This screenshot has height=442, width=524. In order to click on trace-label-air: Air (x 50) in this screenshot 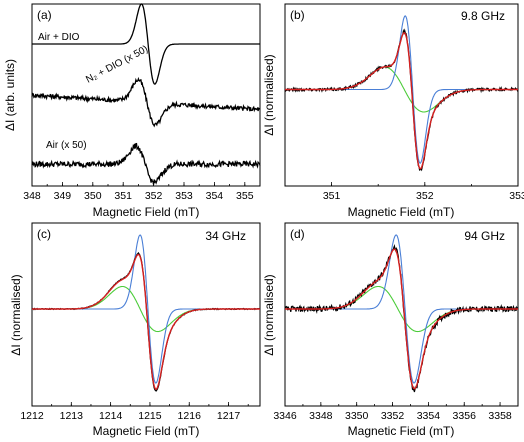, I will do `click(66, 145)`.